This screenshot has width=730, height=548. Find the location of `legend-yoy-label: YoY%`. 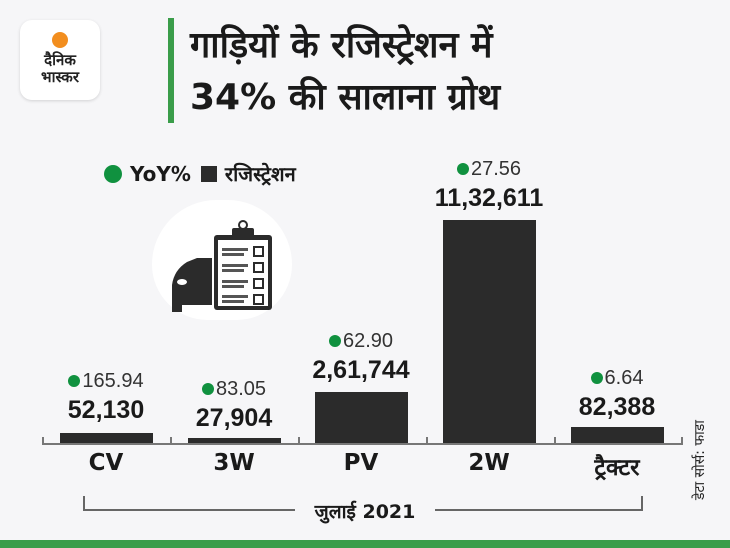

legend-yoy-label: YoY% is located at coordinates (160, 173).